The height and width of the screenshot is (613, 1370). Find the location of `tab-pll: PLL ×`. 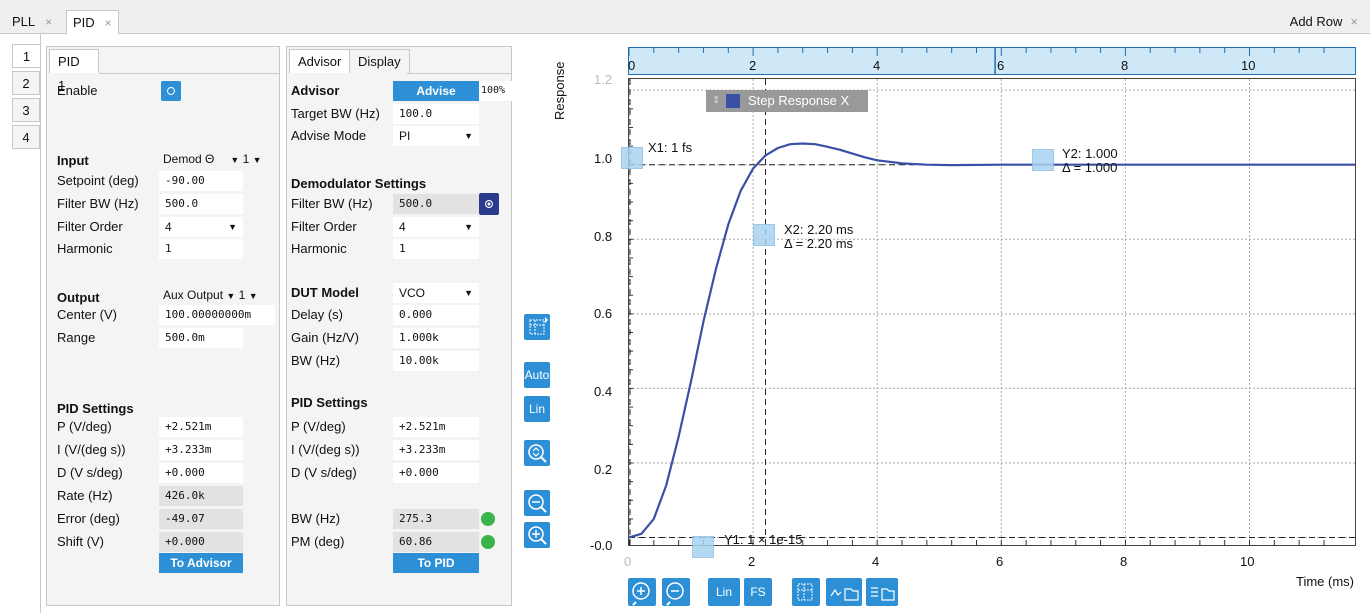

tab-pll: PLL × is located at coordinates (32, 22).